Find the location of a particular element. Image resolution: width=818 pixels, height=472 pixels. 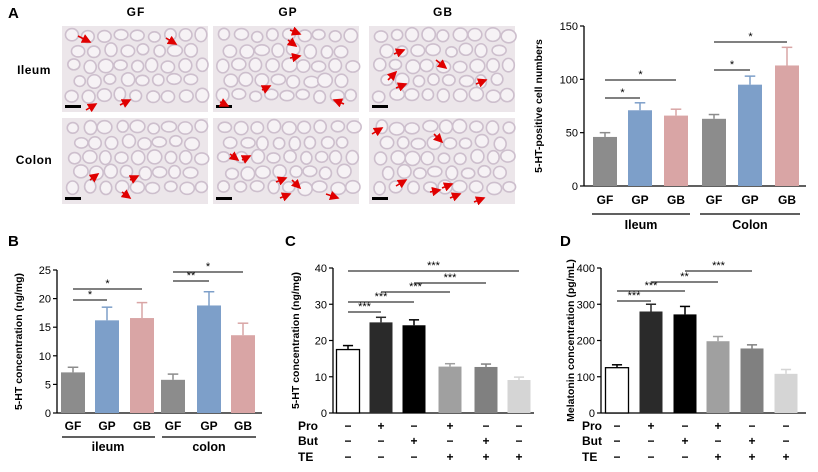

significance-label: * is located at coordinates (640, 75).